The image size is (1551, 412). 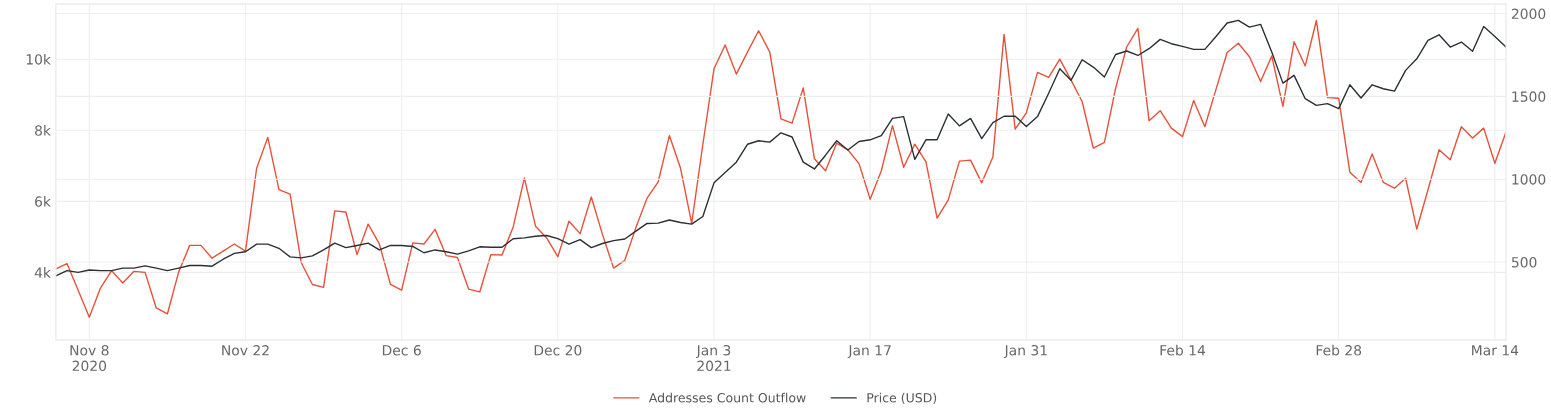 I want to click on y-tick-label: 4k, so click(x=42, y=272).